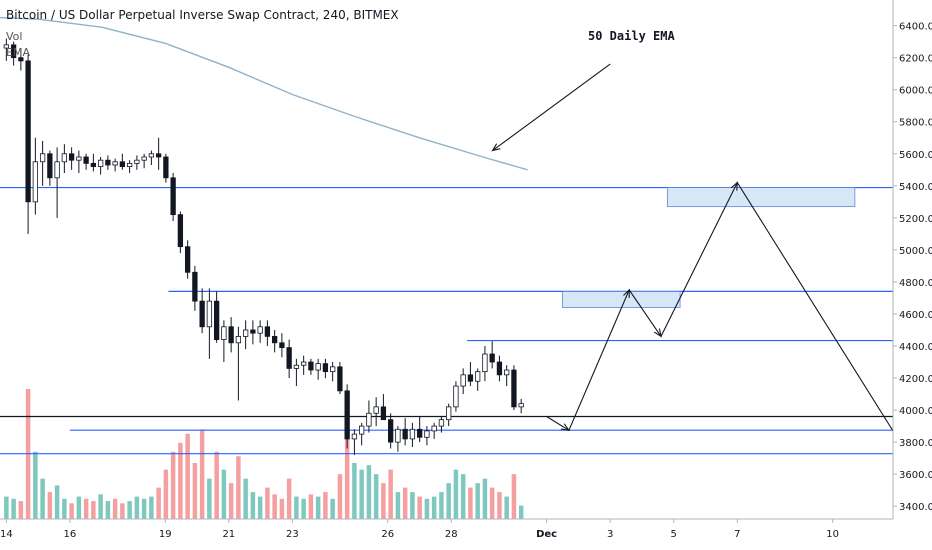 This screenshot has height=550, width=932. I want to click on price-tick-label: 5600.0, so click(915, 155).